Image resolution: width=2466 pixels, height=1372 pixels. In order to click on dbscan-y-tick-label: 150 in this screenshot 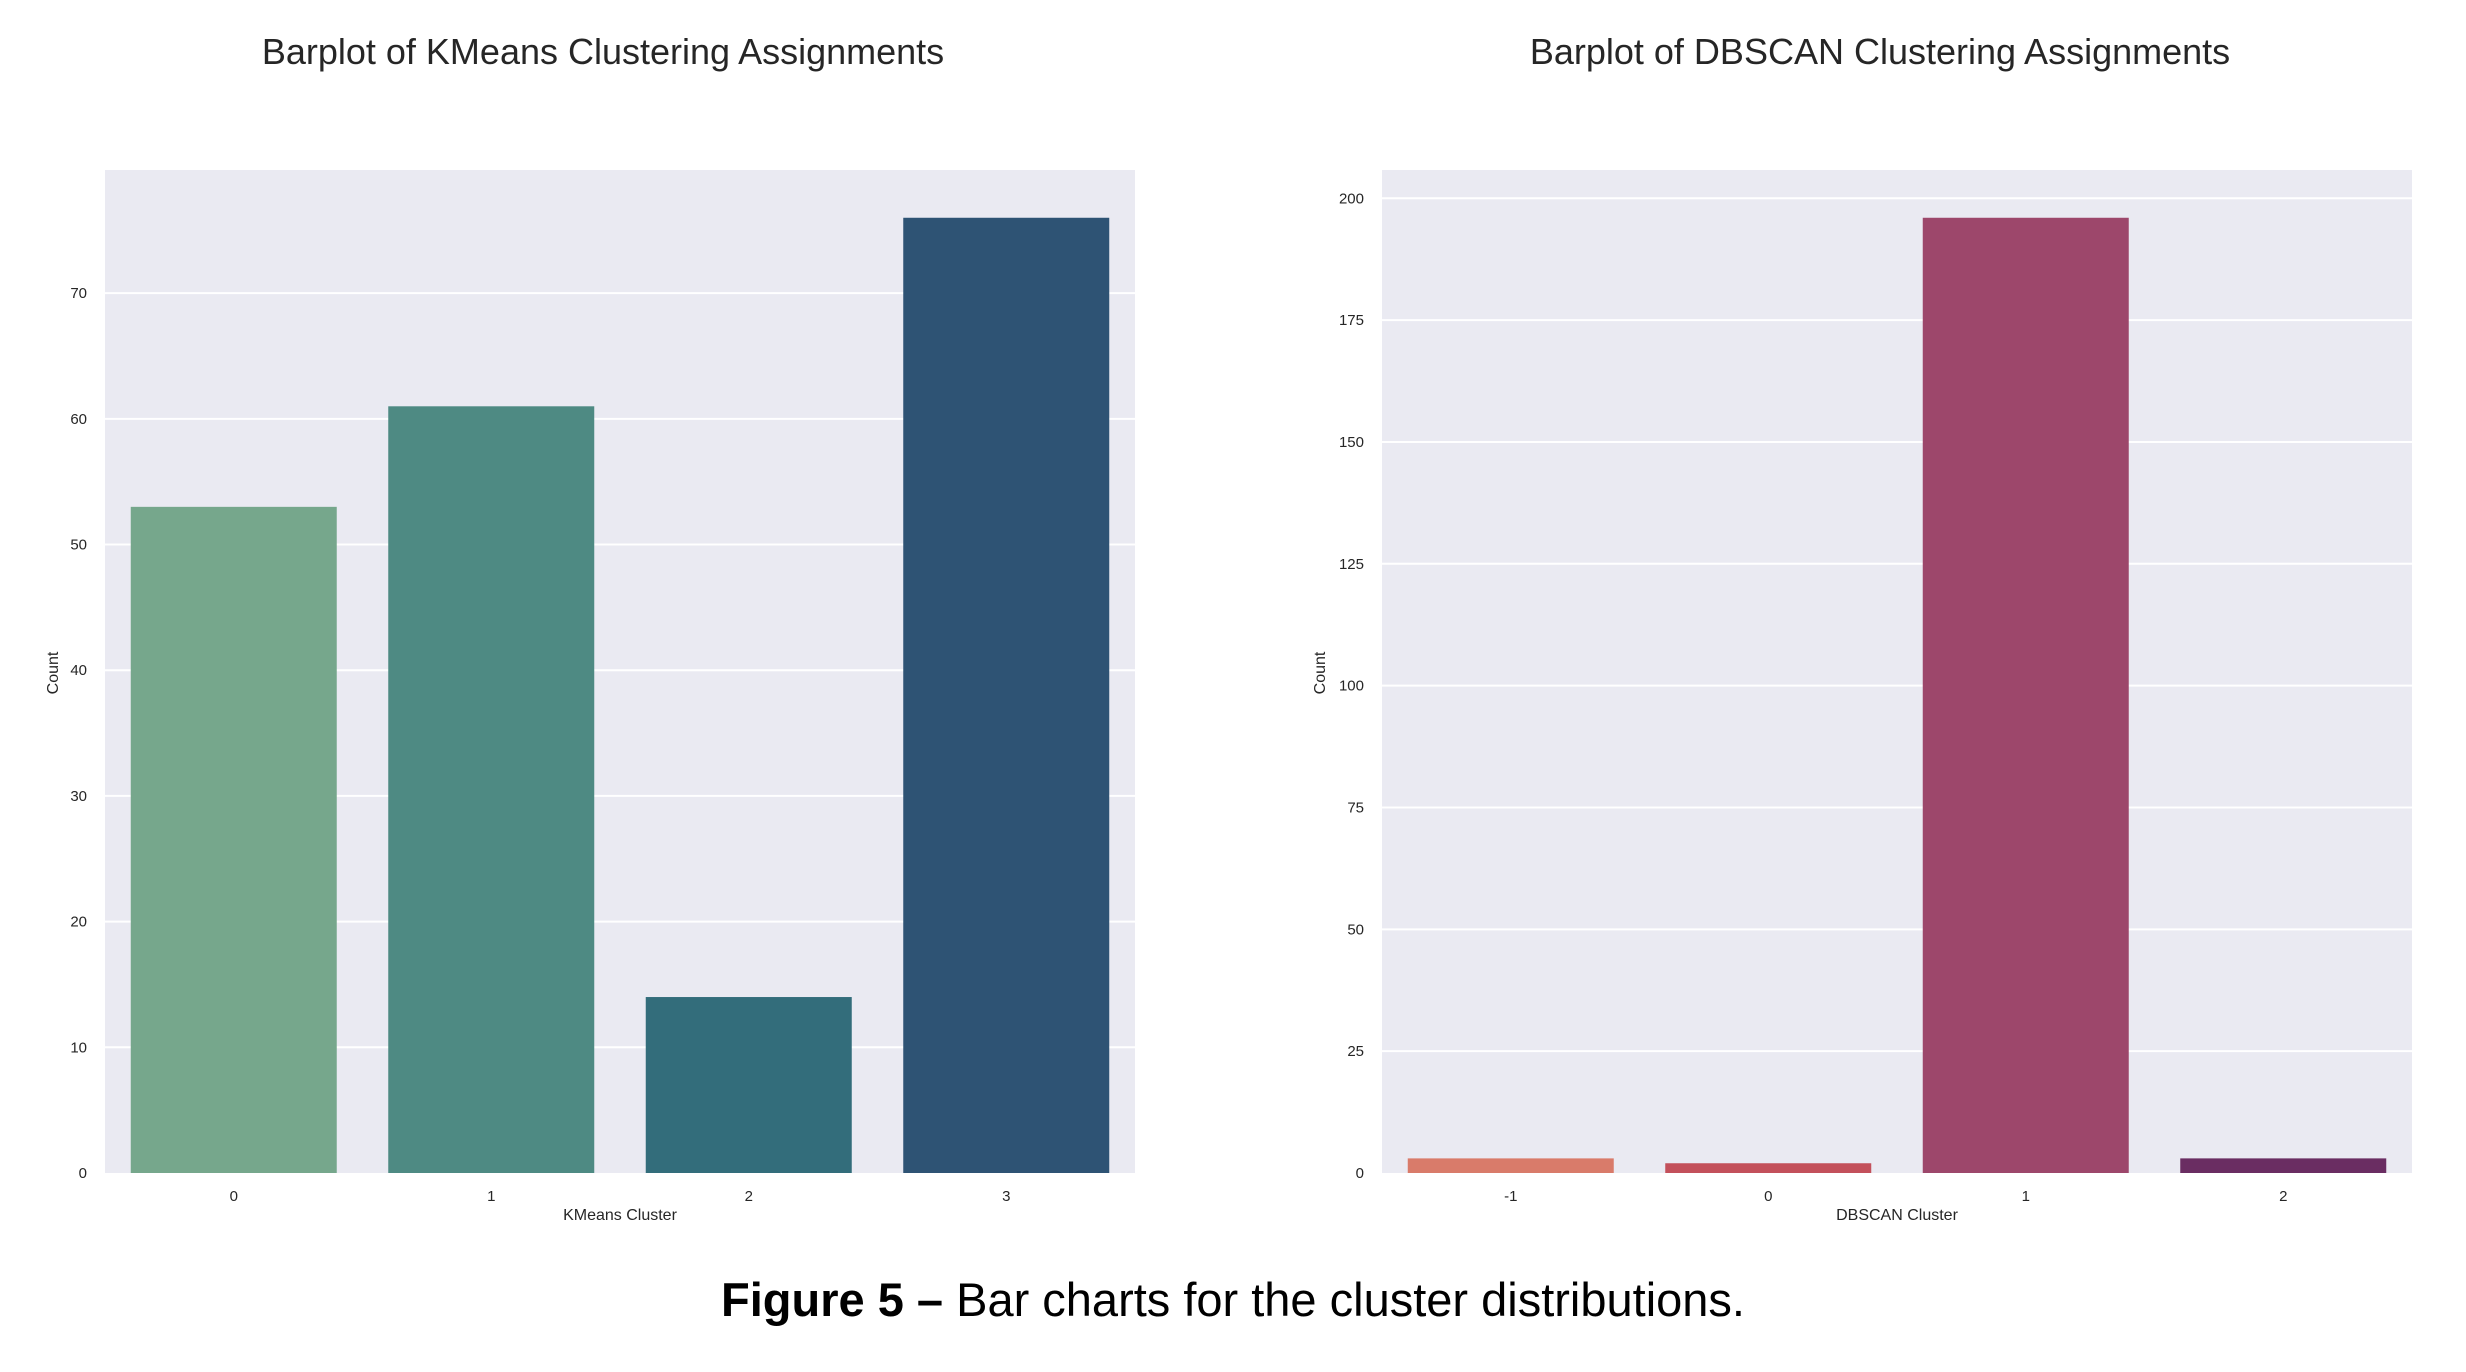, I will do `click(1351, 442)`.